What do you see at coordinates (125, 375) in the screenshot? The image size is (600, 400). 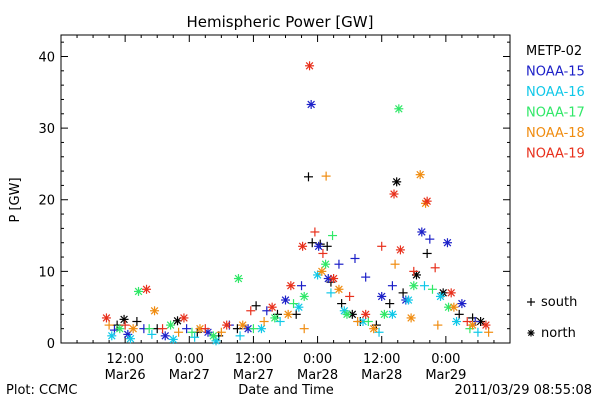 I see `x-tick-label-date: Mar26` at bounding box center [125, 375].